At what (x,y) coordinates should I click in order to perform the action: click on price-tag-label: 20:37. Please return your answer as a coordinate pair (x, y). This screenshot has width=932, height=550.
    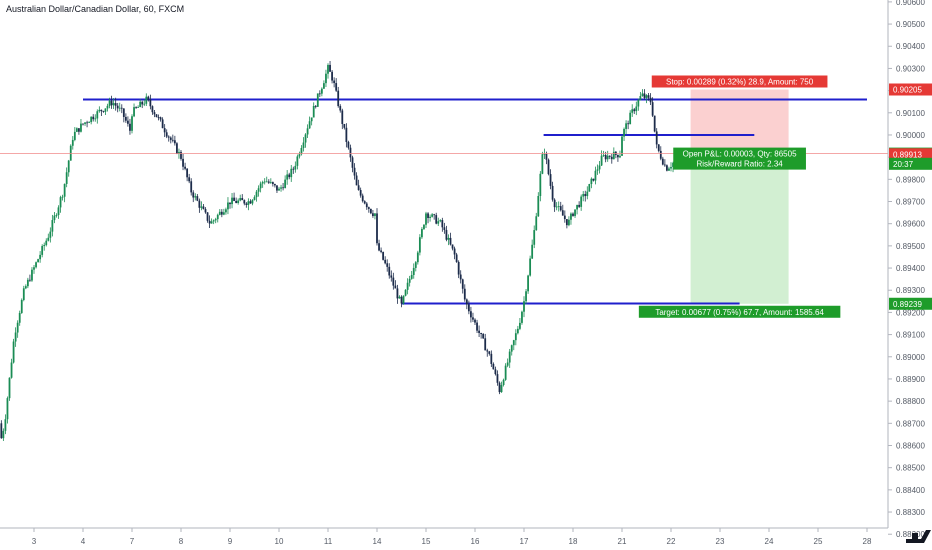
    Looking at the image, I should click on (903, 164).